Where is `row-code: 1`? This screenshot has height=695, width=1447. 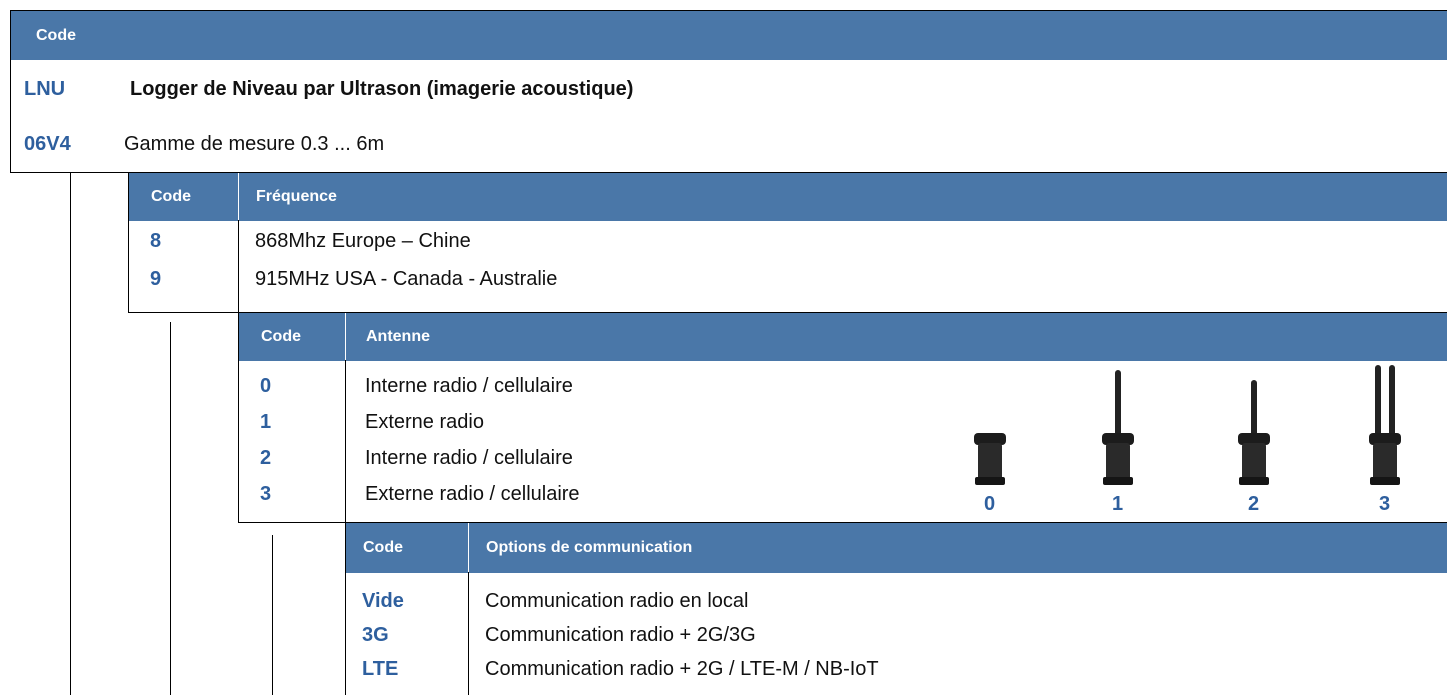 row-code: 1 is located at coordinates (266, 422).